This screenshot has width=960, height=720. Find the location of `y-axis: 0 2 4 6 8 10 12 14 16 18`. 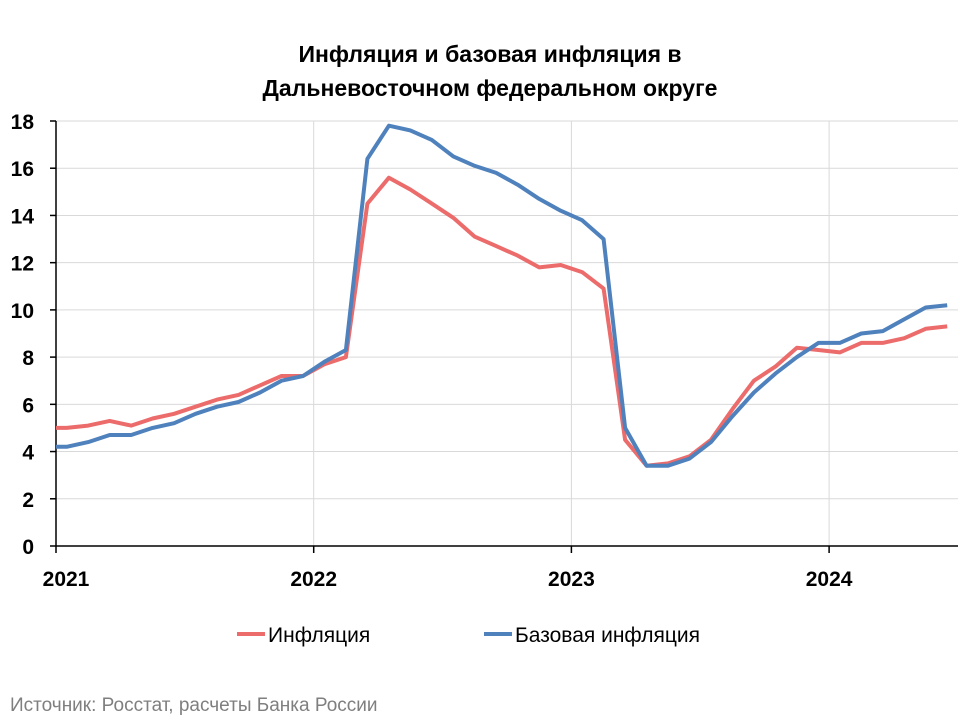

y-axis: 0 2 4 6 8 10 12 14 16 18 is located at coordinates (34, 335).